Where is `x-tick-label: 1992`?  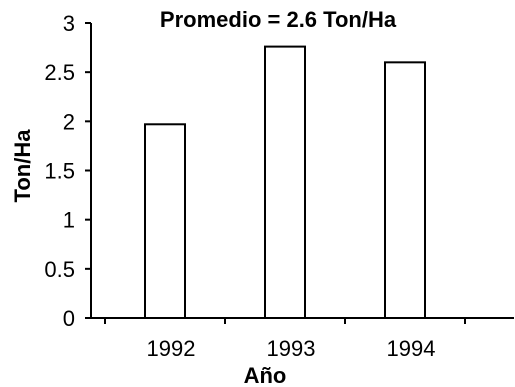 x-tick-label: 1992 is located at coordinates (171, 348).